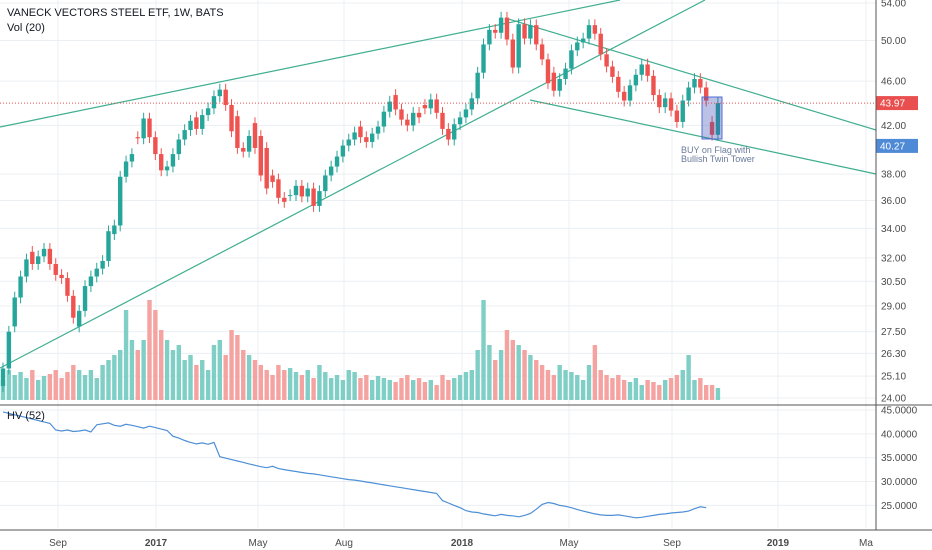  I want to click on price-tick-label: 36.00, so click(893, 201).